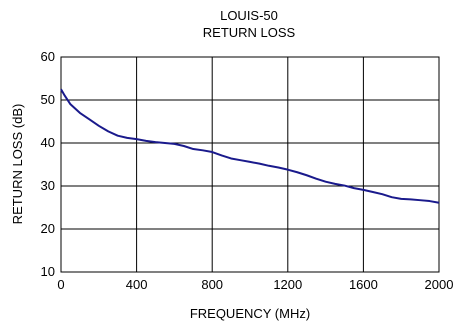 This screenshot has height=323, width=456. I want to click on x-tick-label: 400, so click(137, 284).